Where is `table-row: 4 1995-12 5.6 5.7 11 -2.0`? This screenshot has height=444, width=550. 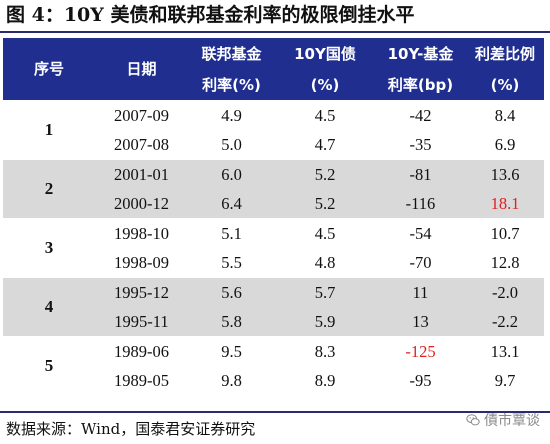
table-row: 4 1995-12 5.6 5.7 11 -2.0 is located at coordinates (273, 307).